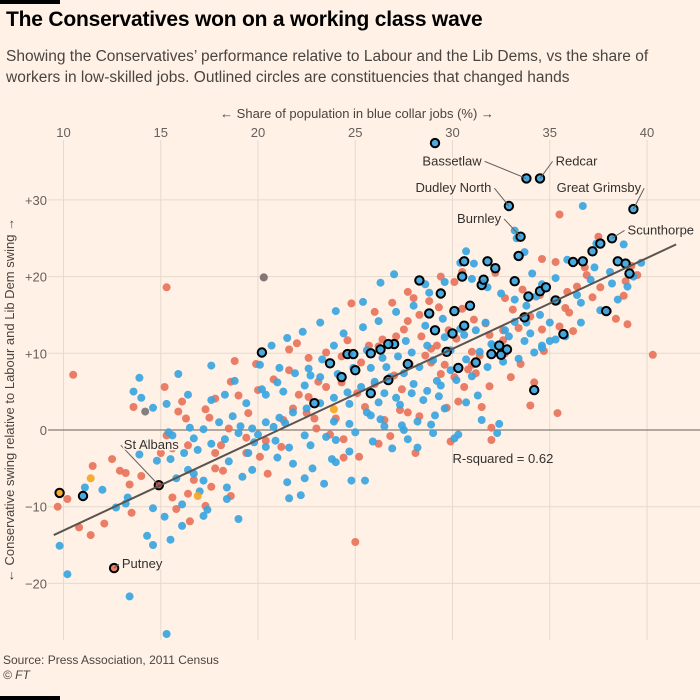  I want to click on brand-bar-top, so click(30, 2).